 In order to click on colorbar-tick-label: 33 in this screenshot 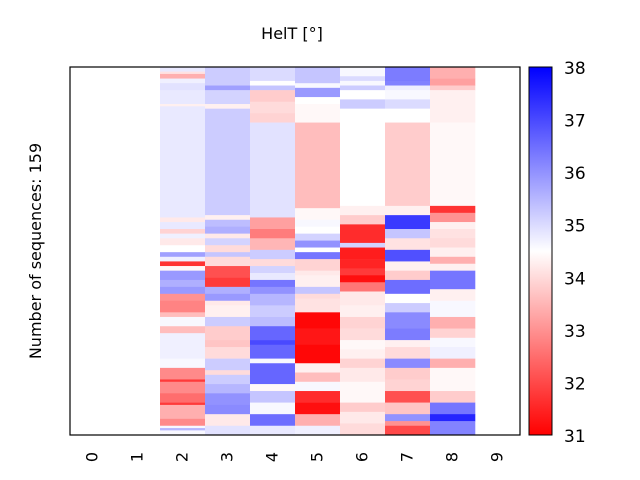, I will do `click(575, 332)`.